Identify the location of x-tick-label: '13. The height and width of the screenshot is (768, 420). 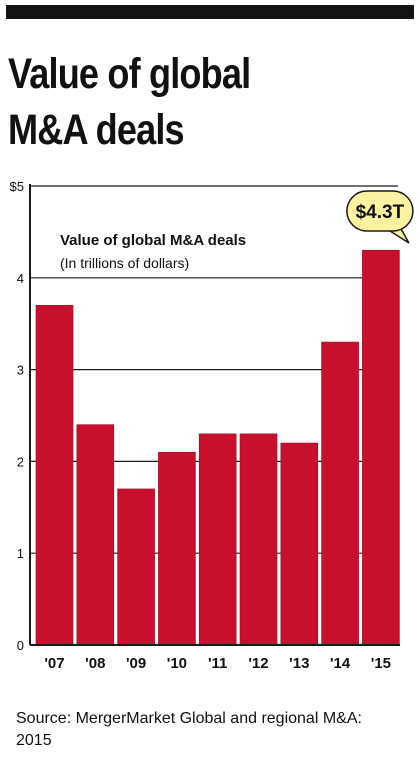
(299, 663).